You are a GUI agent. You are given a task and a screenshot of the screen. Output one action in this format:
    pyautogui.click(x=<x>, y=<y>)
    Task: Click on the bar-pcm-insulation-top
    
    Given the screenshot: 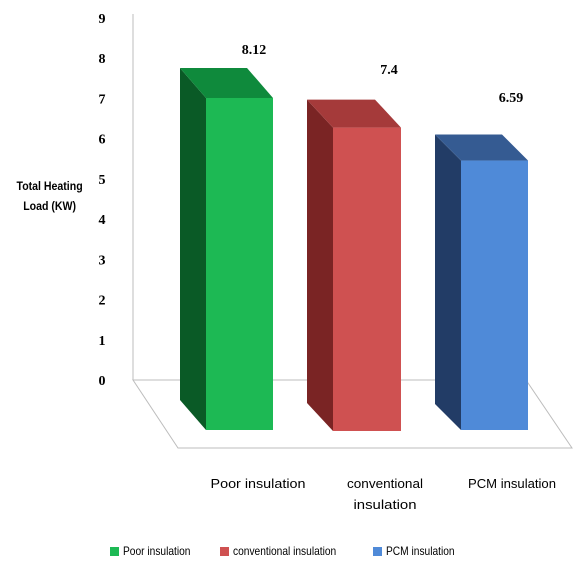 What is the action you would take?
    pyautogui.click(x=481, y=147)
    